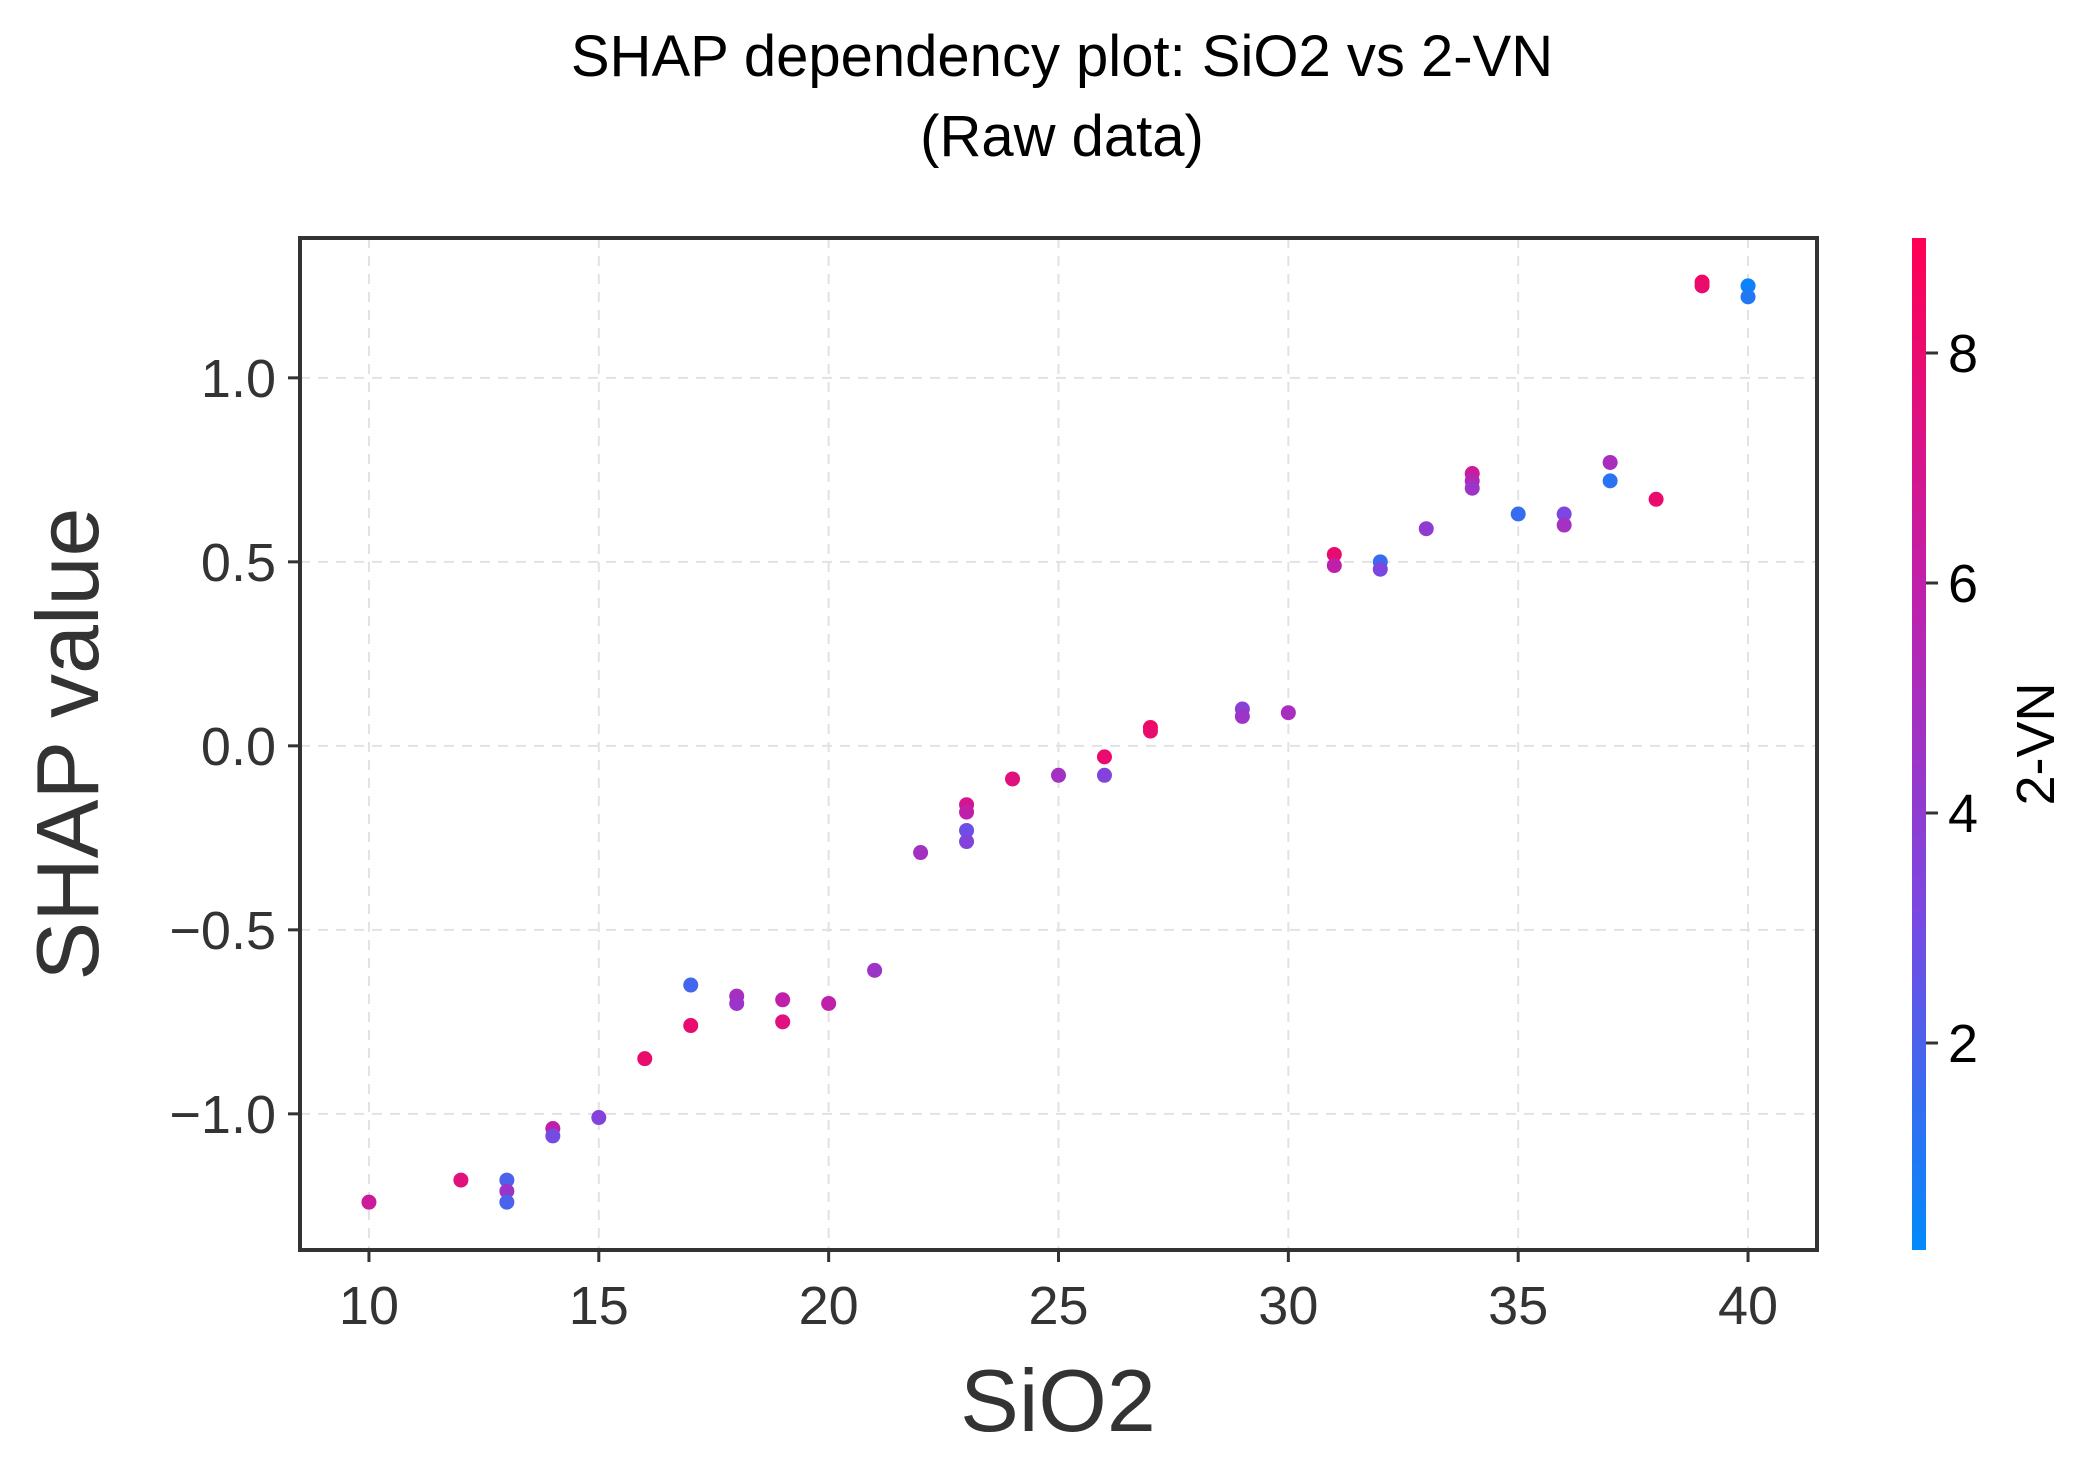 The width and height of the screenshot is (2092, 1476). I want to click on x-axis-label: SiO2, so click(1058, 1400).